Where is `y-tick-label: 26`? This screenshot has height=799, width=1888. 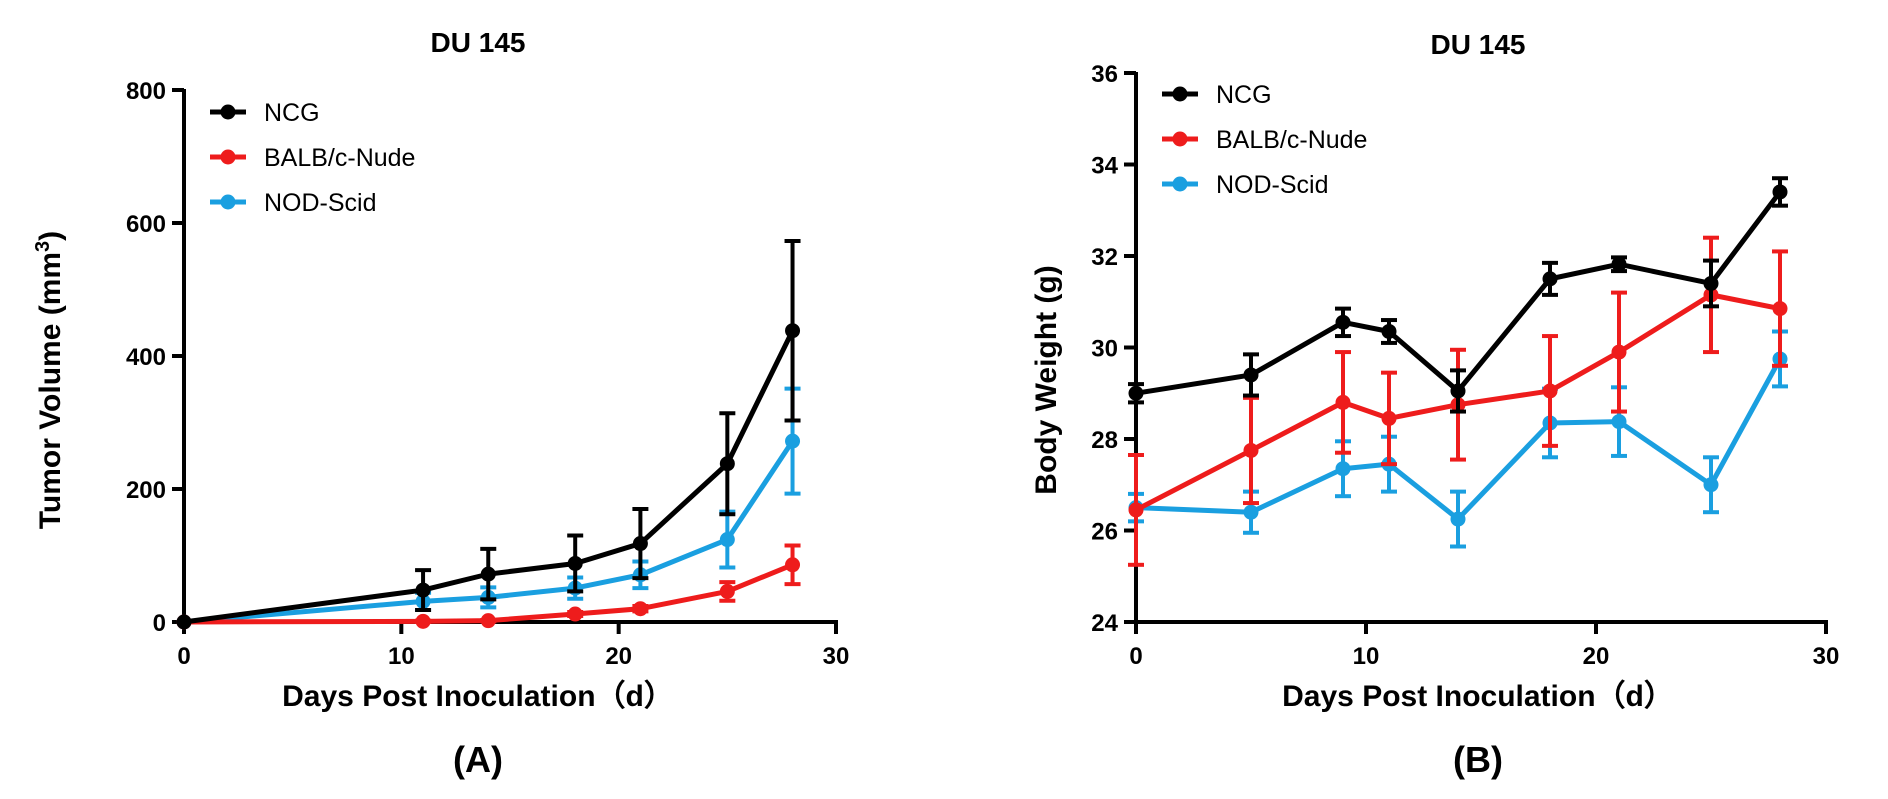
y-tick-label: 26 is located at coordinates (1104, 532).